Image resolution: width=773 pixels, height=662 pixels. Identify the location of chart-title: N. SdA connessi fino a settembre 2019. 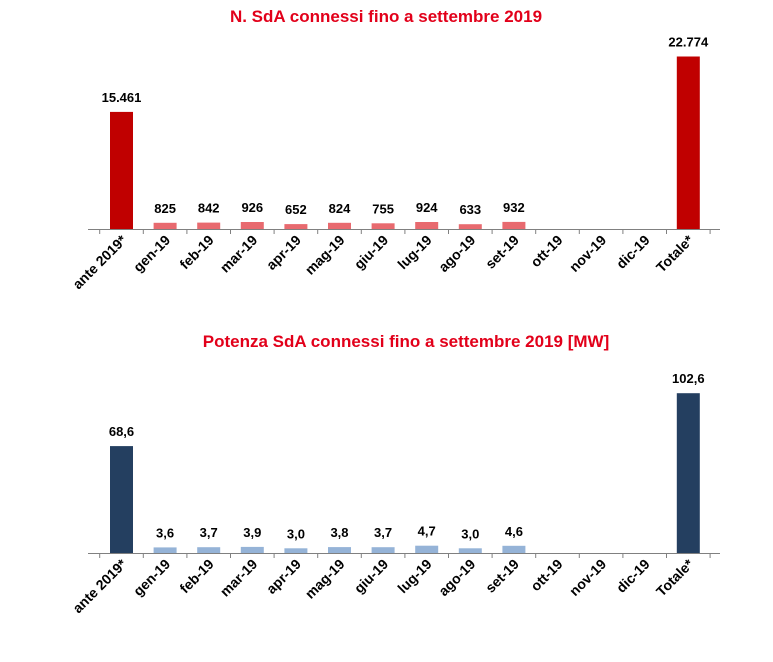
(386, 16).